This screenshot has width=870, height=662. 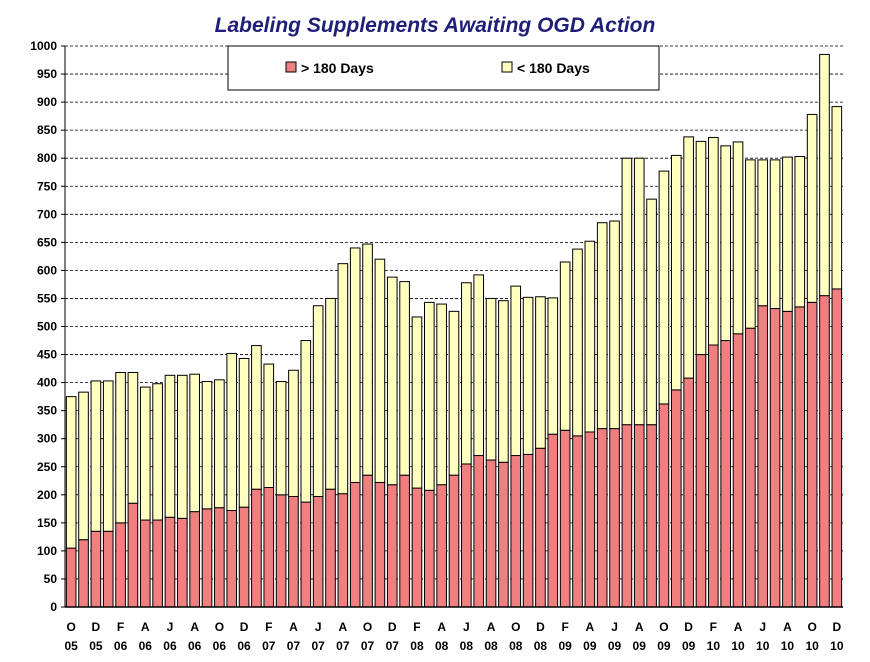 I want to click on y-tick-label: 950, so click(x=47, y=74).